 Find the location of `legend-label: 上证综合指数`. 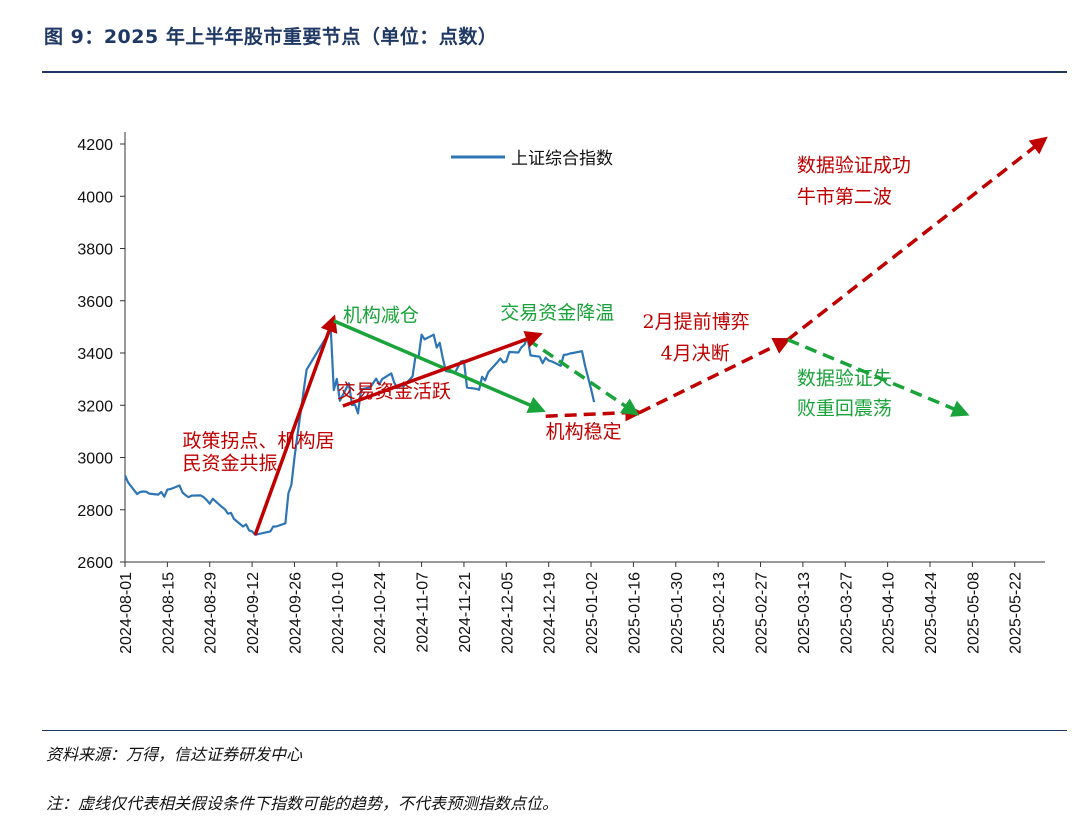

legend-label: 上证综合指数 is located at coordinates (562, 159).